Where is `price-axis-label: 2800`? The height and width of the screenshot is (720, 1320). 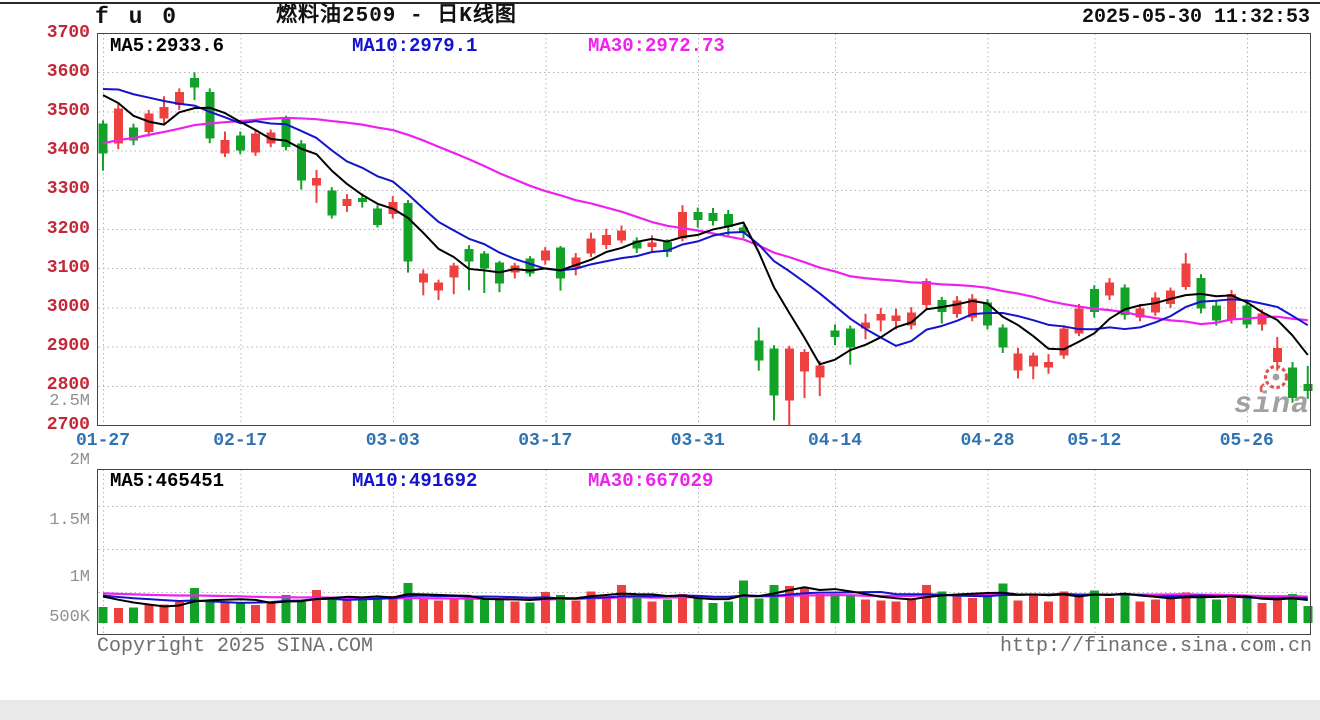
price-axis-label: 2800 is located at coordinates (68, 385).